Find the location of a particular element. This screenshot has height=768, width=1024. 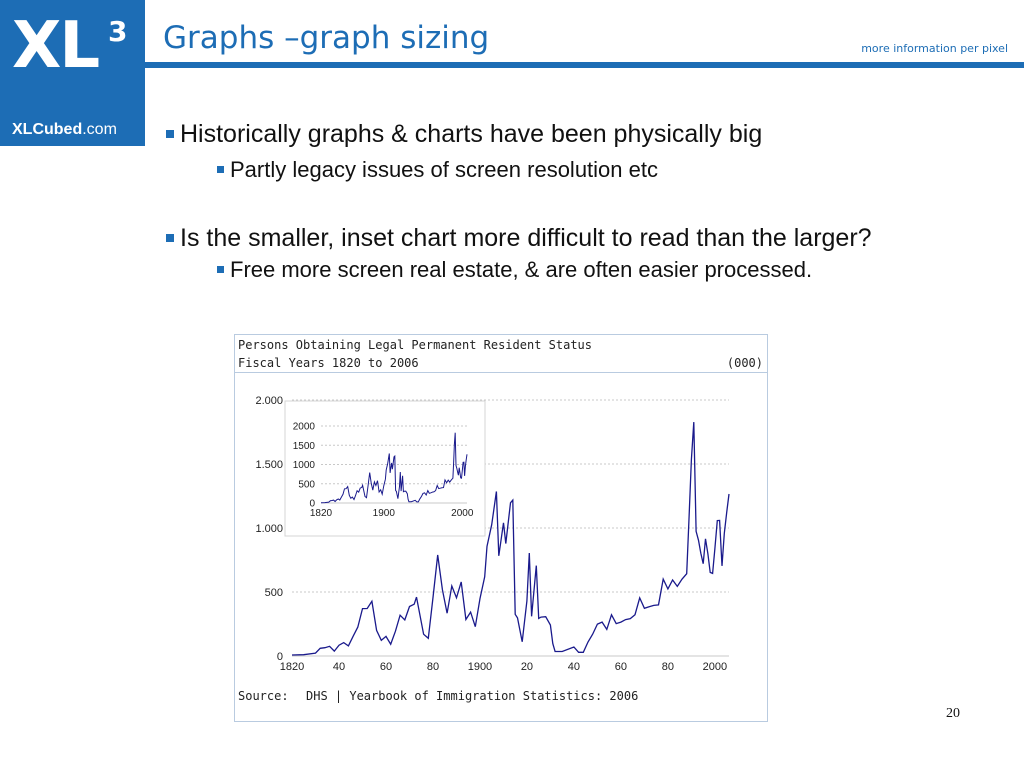

logo-url-rest: .com is located at coordinates (99, 129).